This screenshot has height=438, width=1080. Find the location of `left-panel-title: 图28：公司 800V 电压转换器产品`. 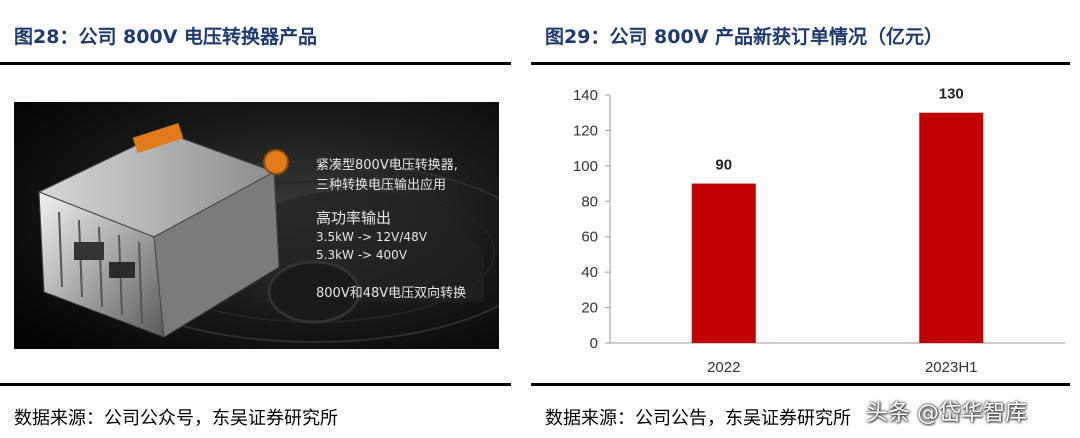

left-panel-title: 图28：公司 800V 电压转换器产品 is located at coordinates (166, 37).